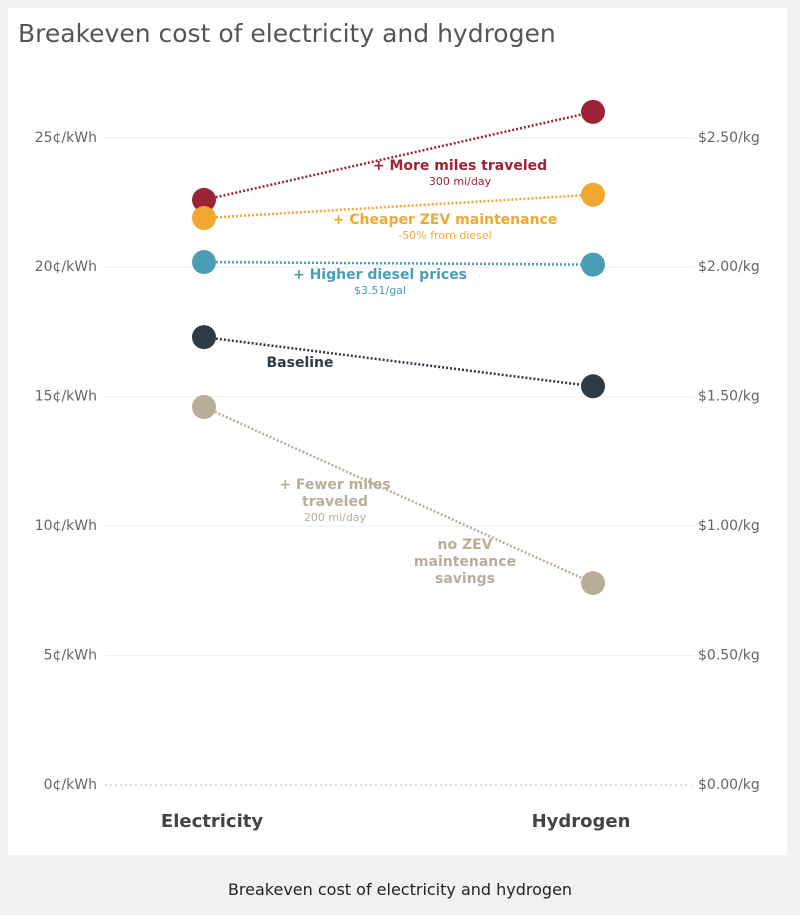  What do you see at coordinates (460, 166) in the screenshot?
I see `series-name: + More miles traveled` at bounding box center [460, 166].